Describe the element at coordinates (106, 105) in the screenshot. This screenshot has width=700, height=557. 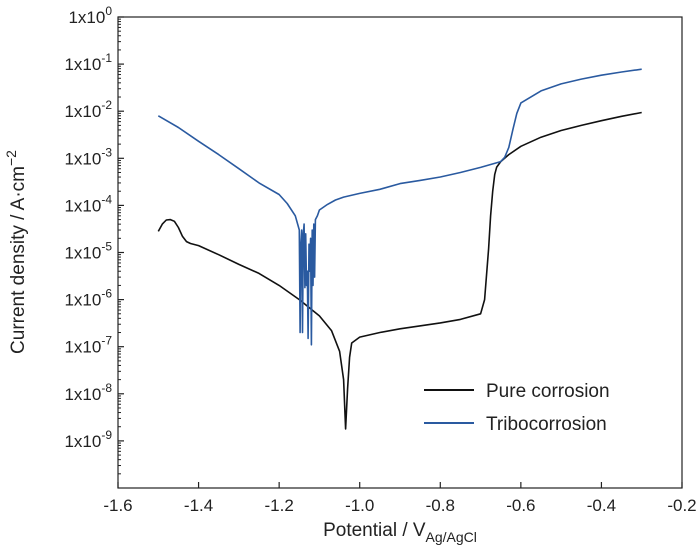
I see `y-tick-label-exponent: -2` at that location.